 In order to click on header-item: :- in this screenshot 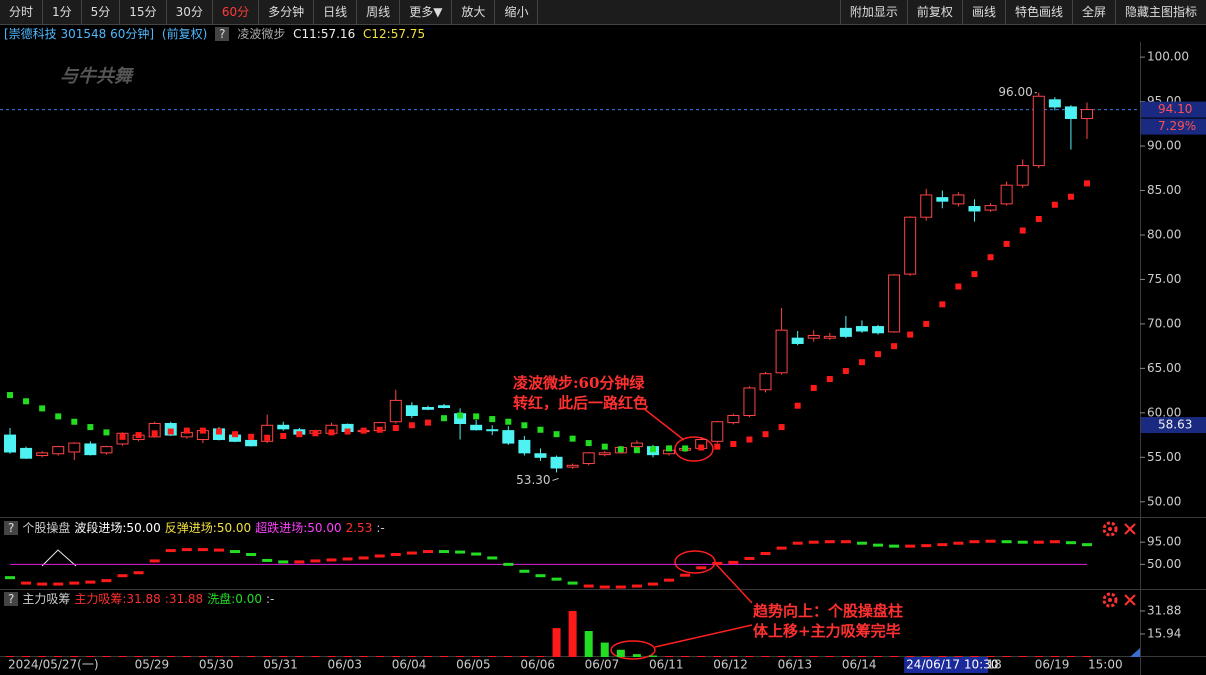, I will do `click(380, 528)`.